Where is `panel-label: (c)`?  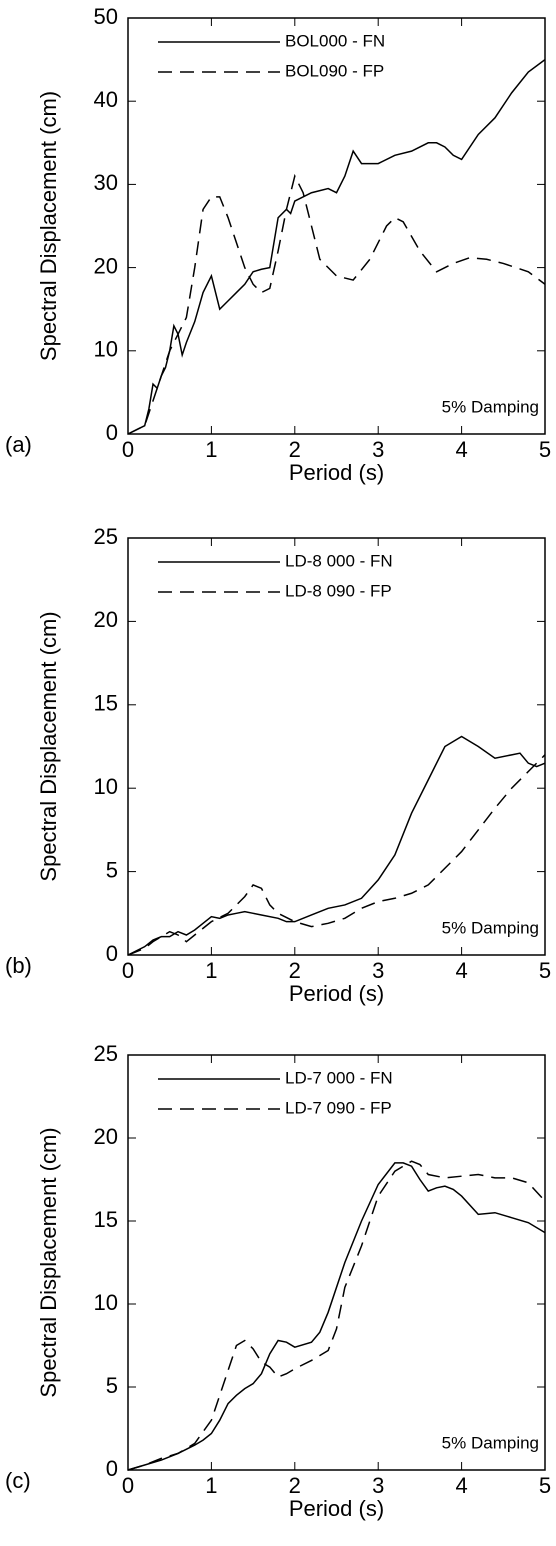
panel-label: (c) is located at coordinates (18, 1480).